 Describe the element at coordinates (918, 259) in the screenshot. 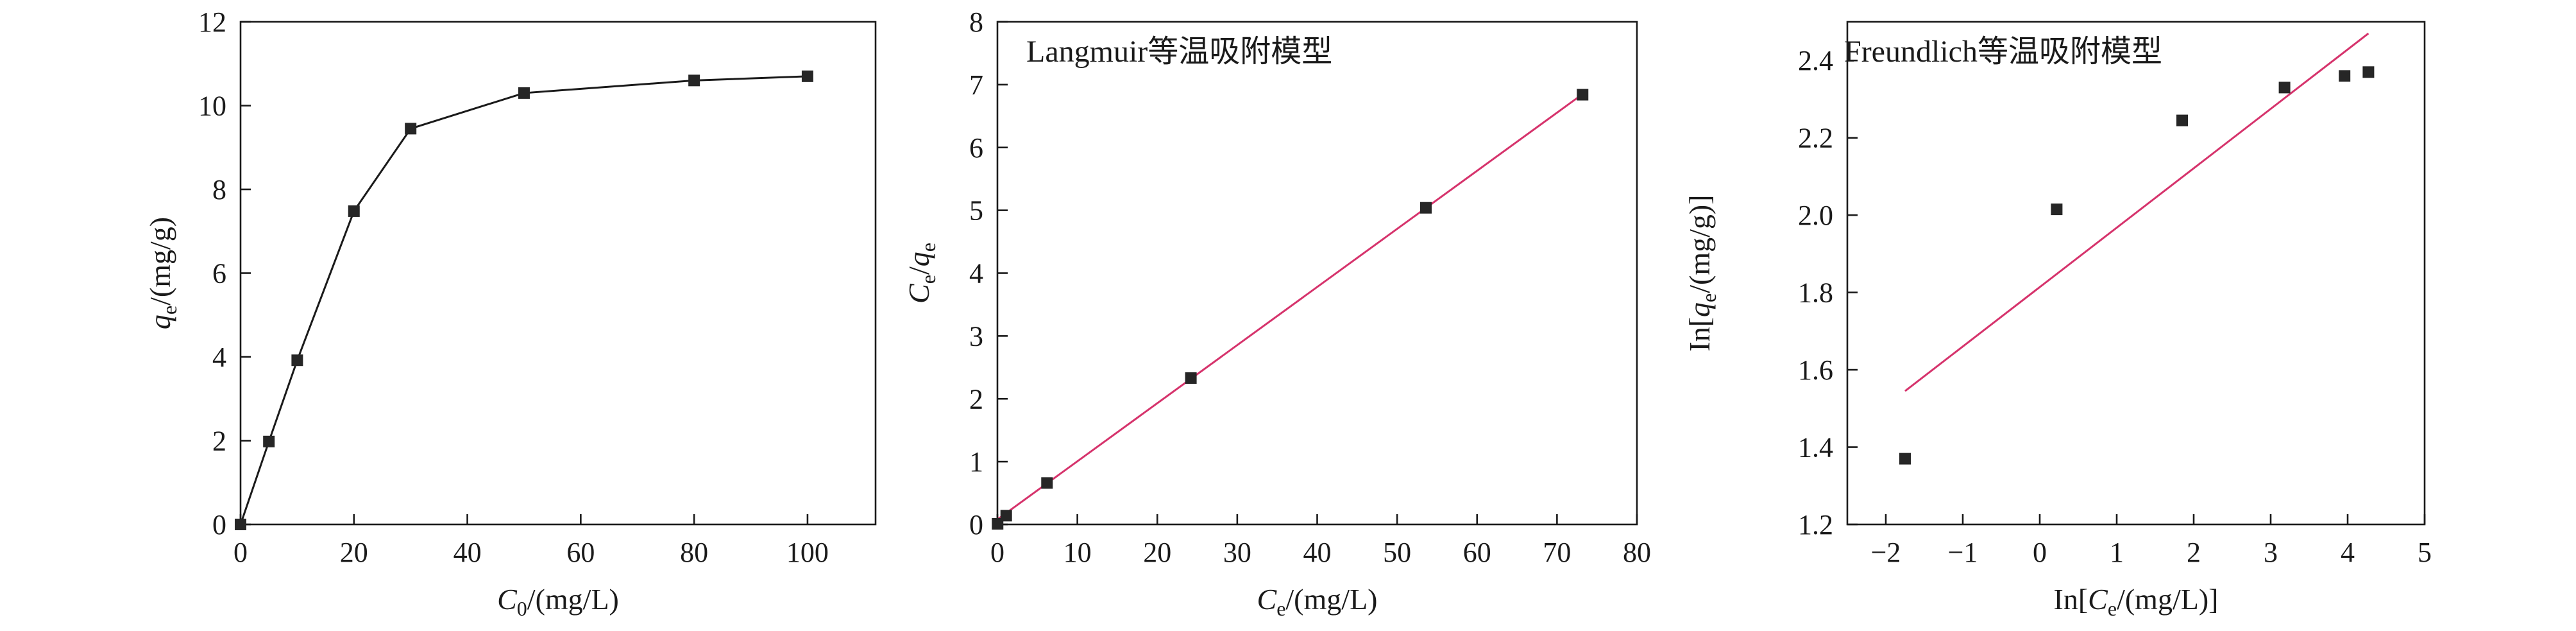

I see `y-axis-symbol-2: q` at that location.